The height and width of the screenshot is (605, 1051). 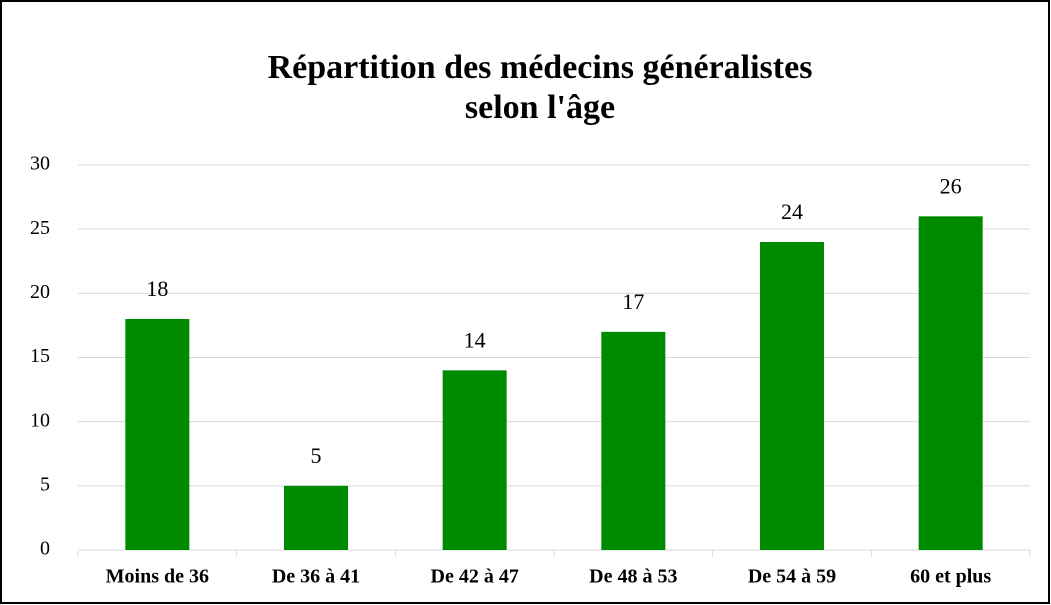 I want to click on y-tick-label: 10, so click(x=40, y=420).